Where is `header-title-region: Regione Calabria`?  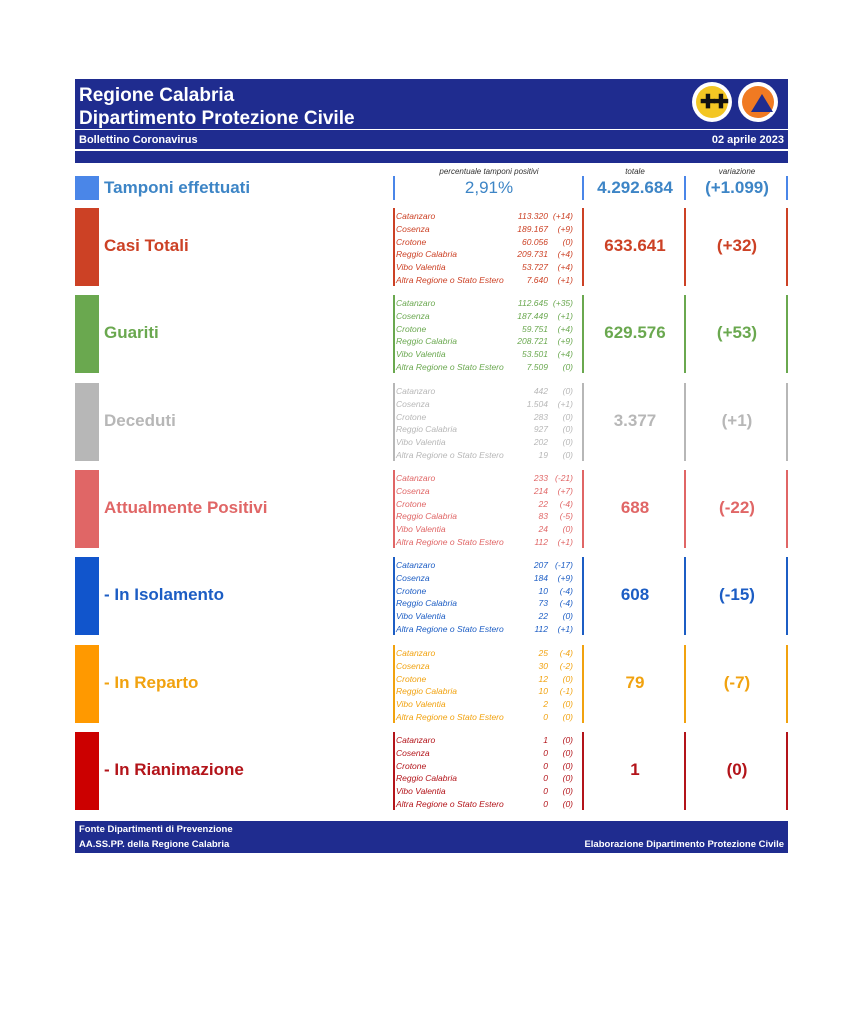 header-title-region: Regione Calabria is located at coordinates (157, 95).